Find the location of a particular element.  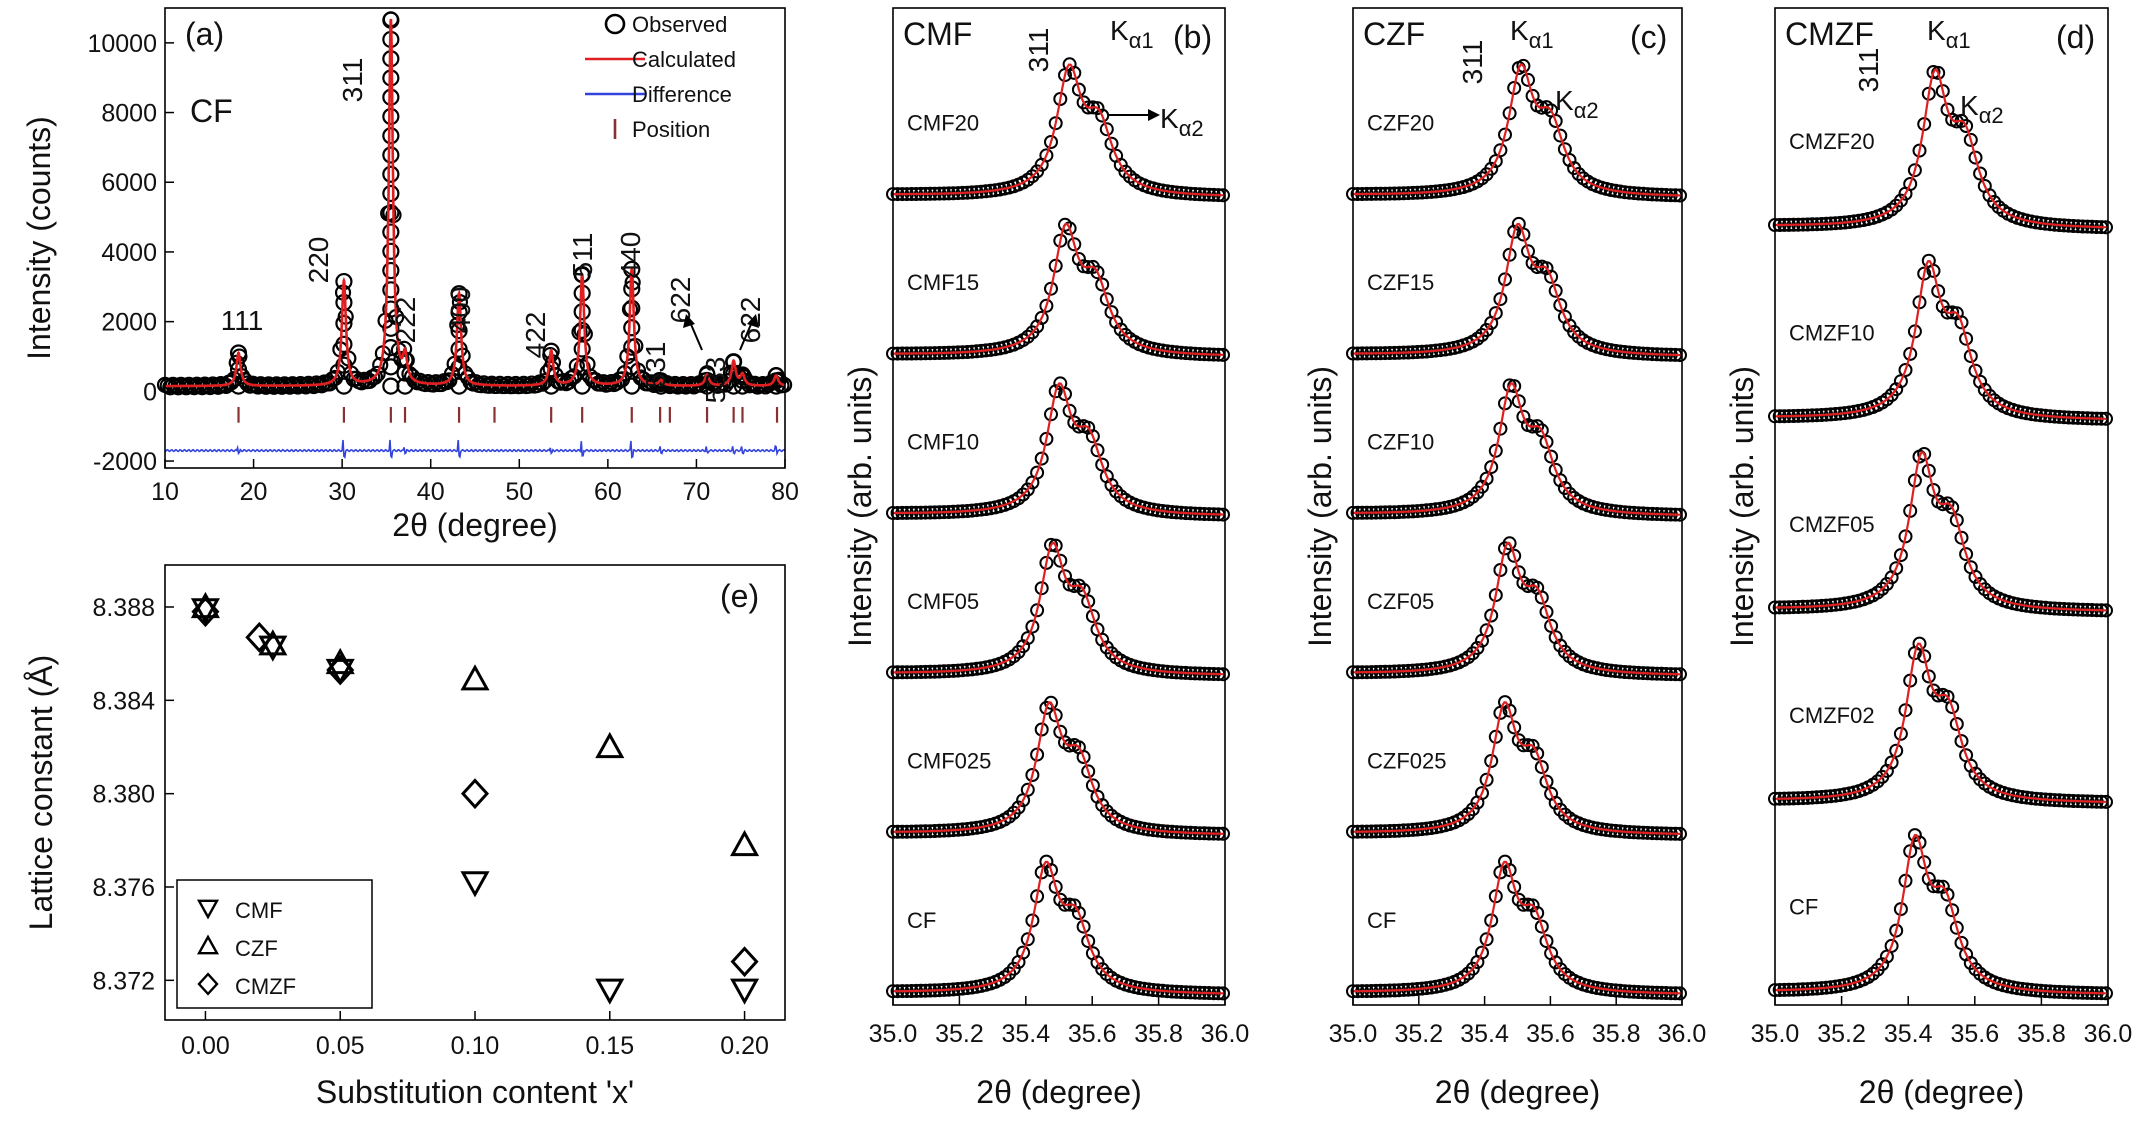

series-label: CMF is located at coordinates (937, 34).